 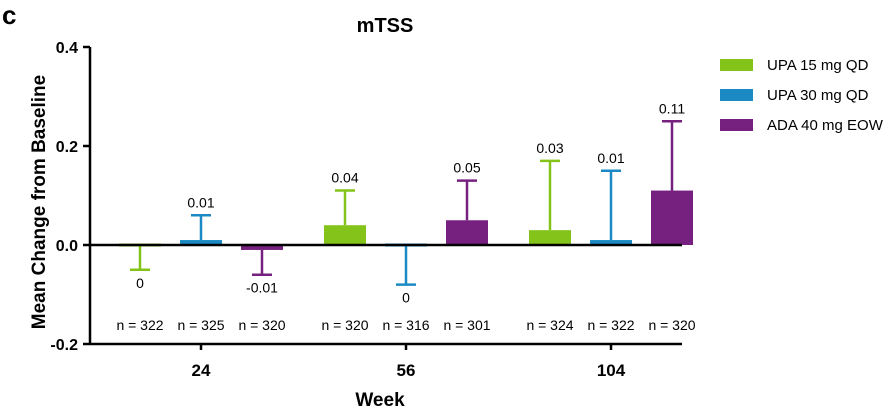 What do you see at coordinates (200, 325) in the screenshot?
I see `sample-size-label: n = 325` at bounding box center [200, 325].